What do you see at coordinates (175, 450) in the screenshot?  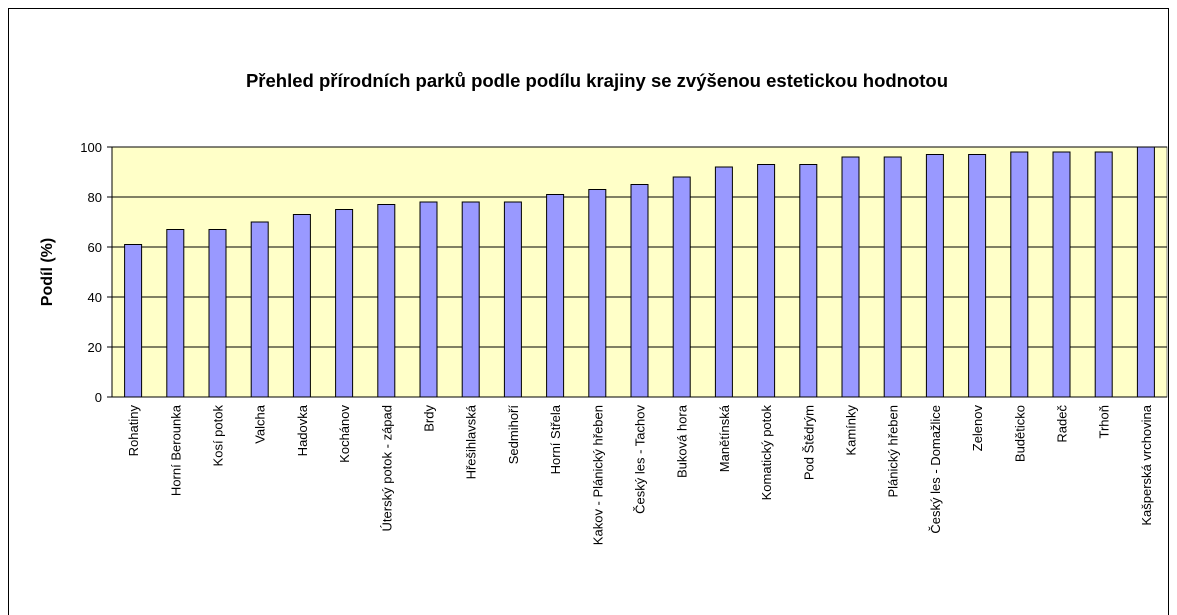 I see `x-tick-label: Horní Berounka` at bounding box center [175, 450].